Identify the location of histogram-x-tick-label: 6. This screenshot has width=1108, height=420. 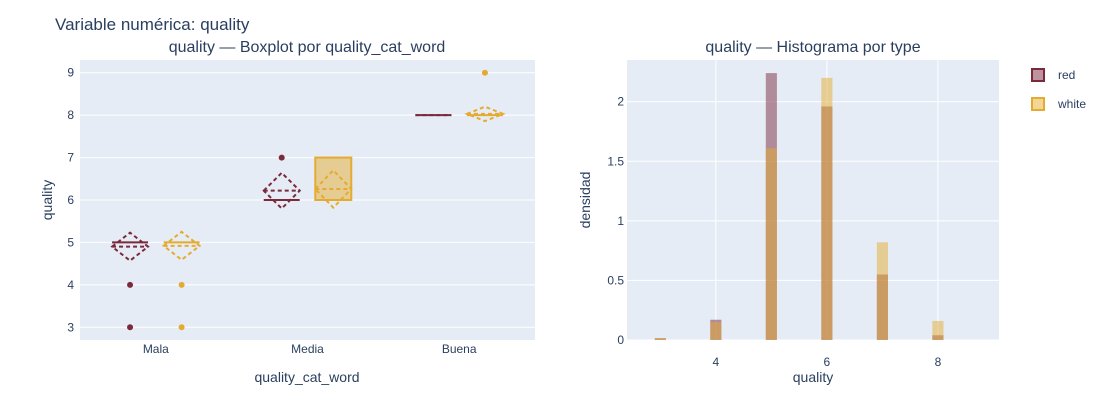
(827, 362).